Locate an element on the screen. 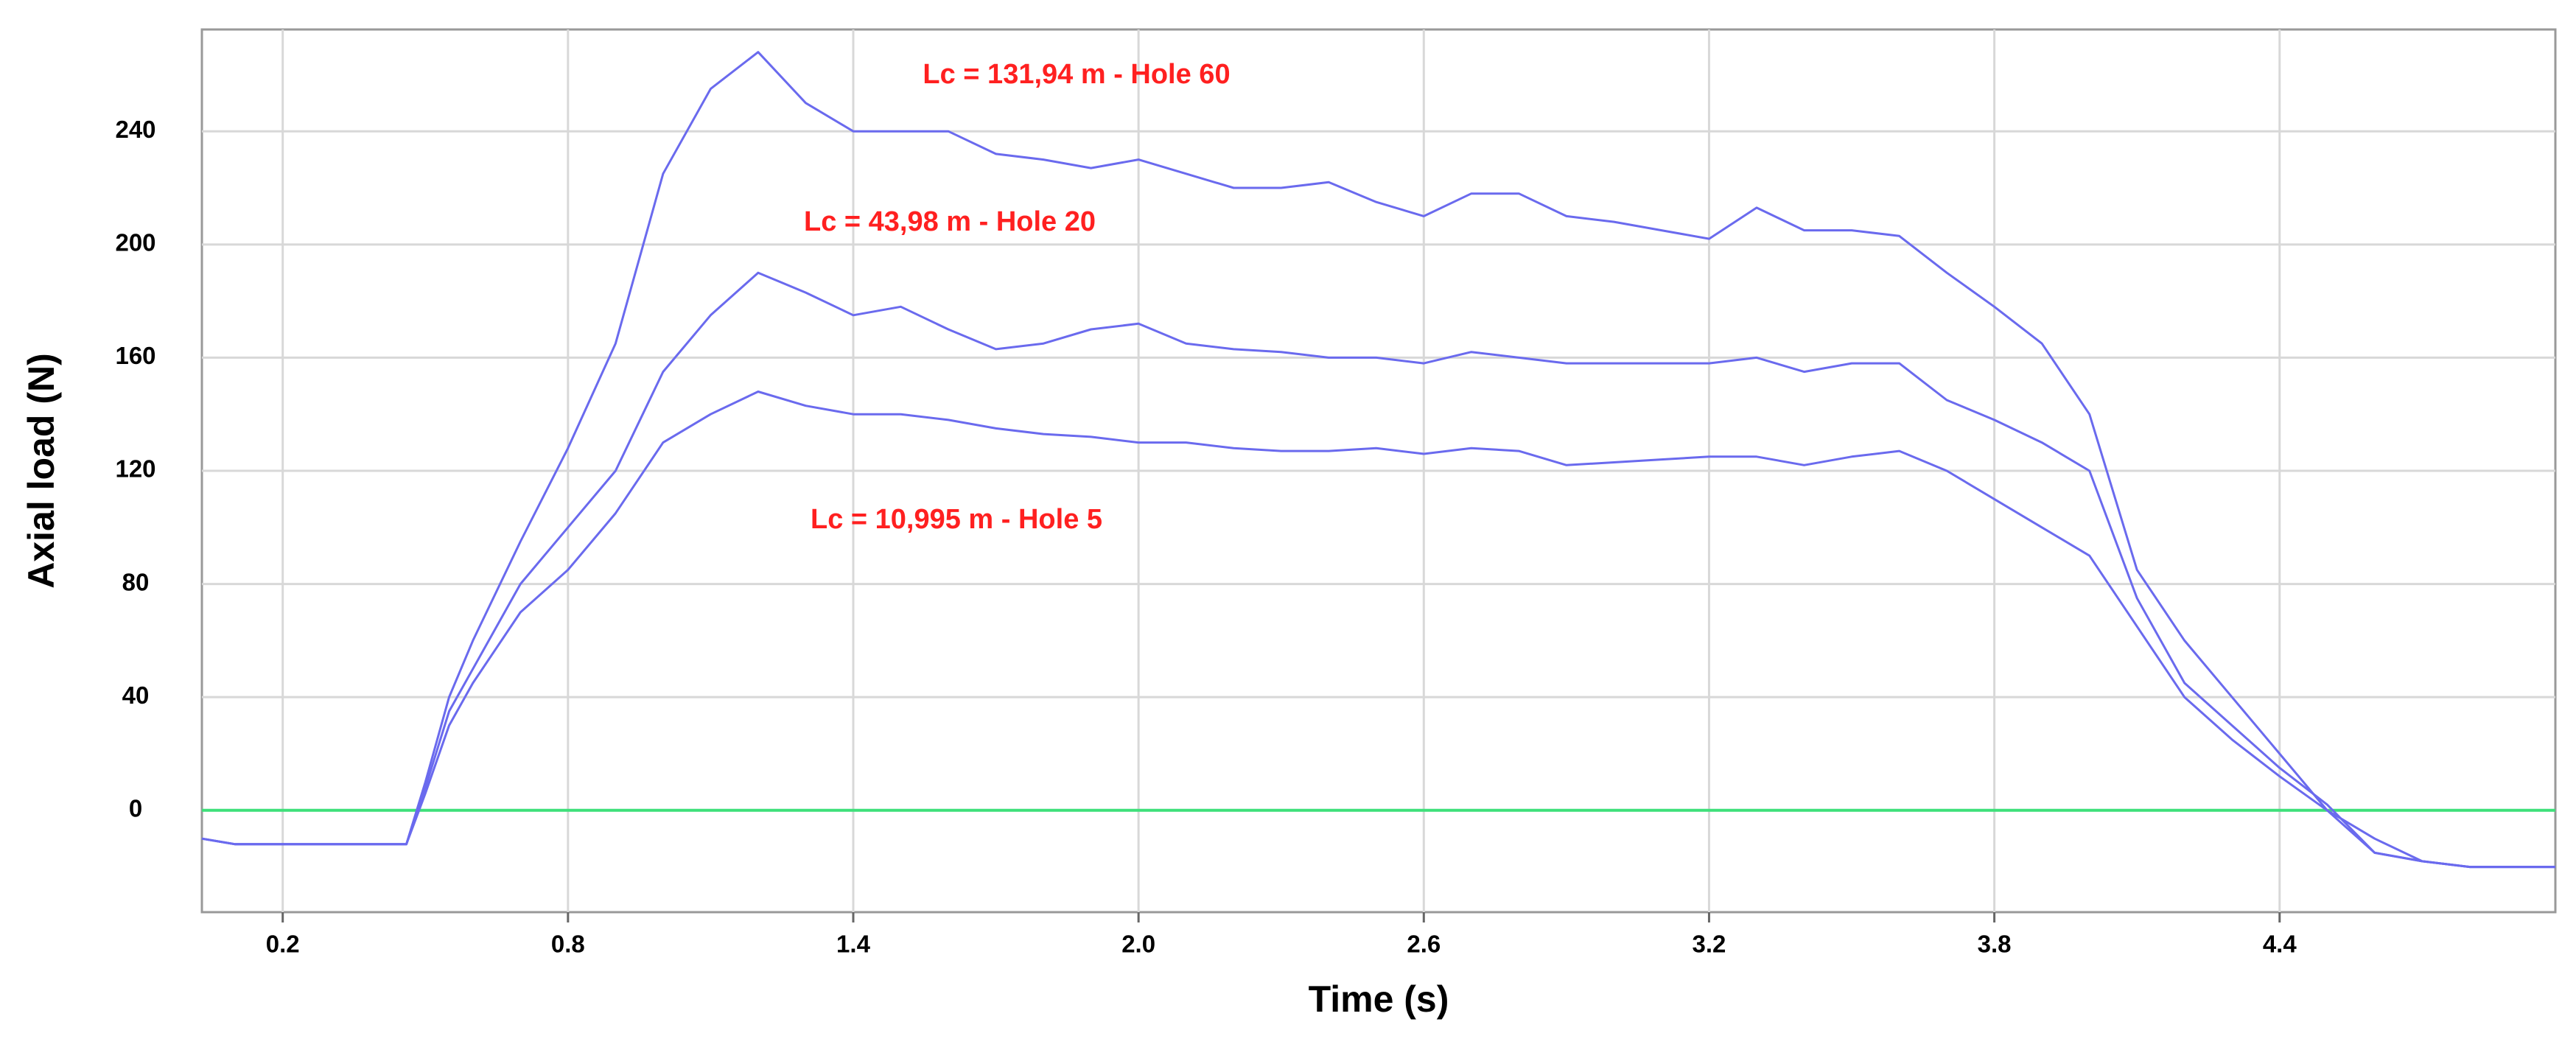  y-tick-label: 120 is located at coordinates (135, 469).